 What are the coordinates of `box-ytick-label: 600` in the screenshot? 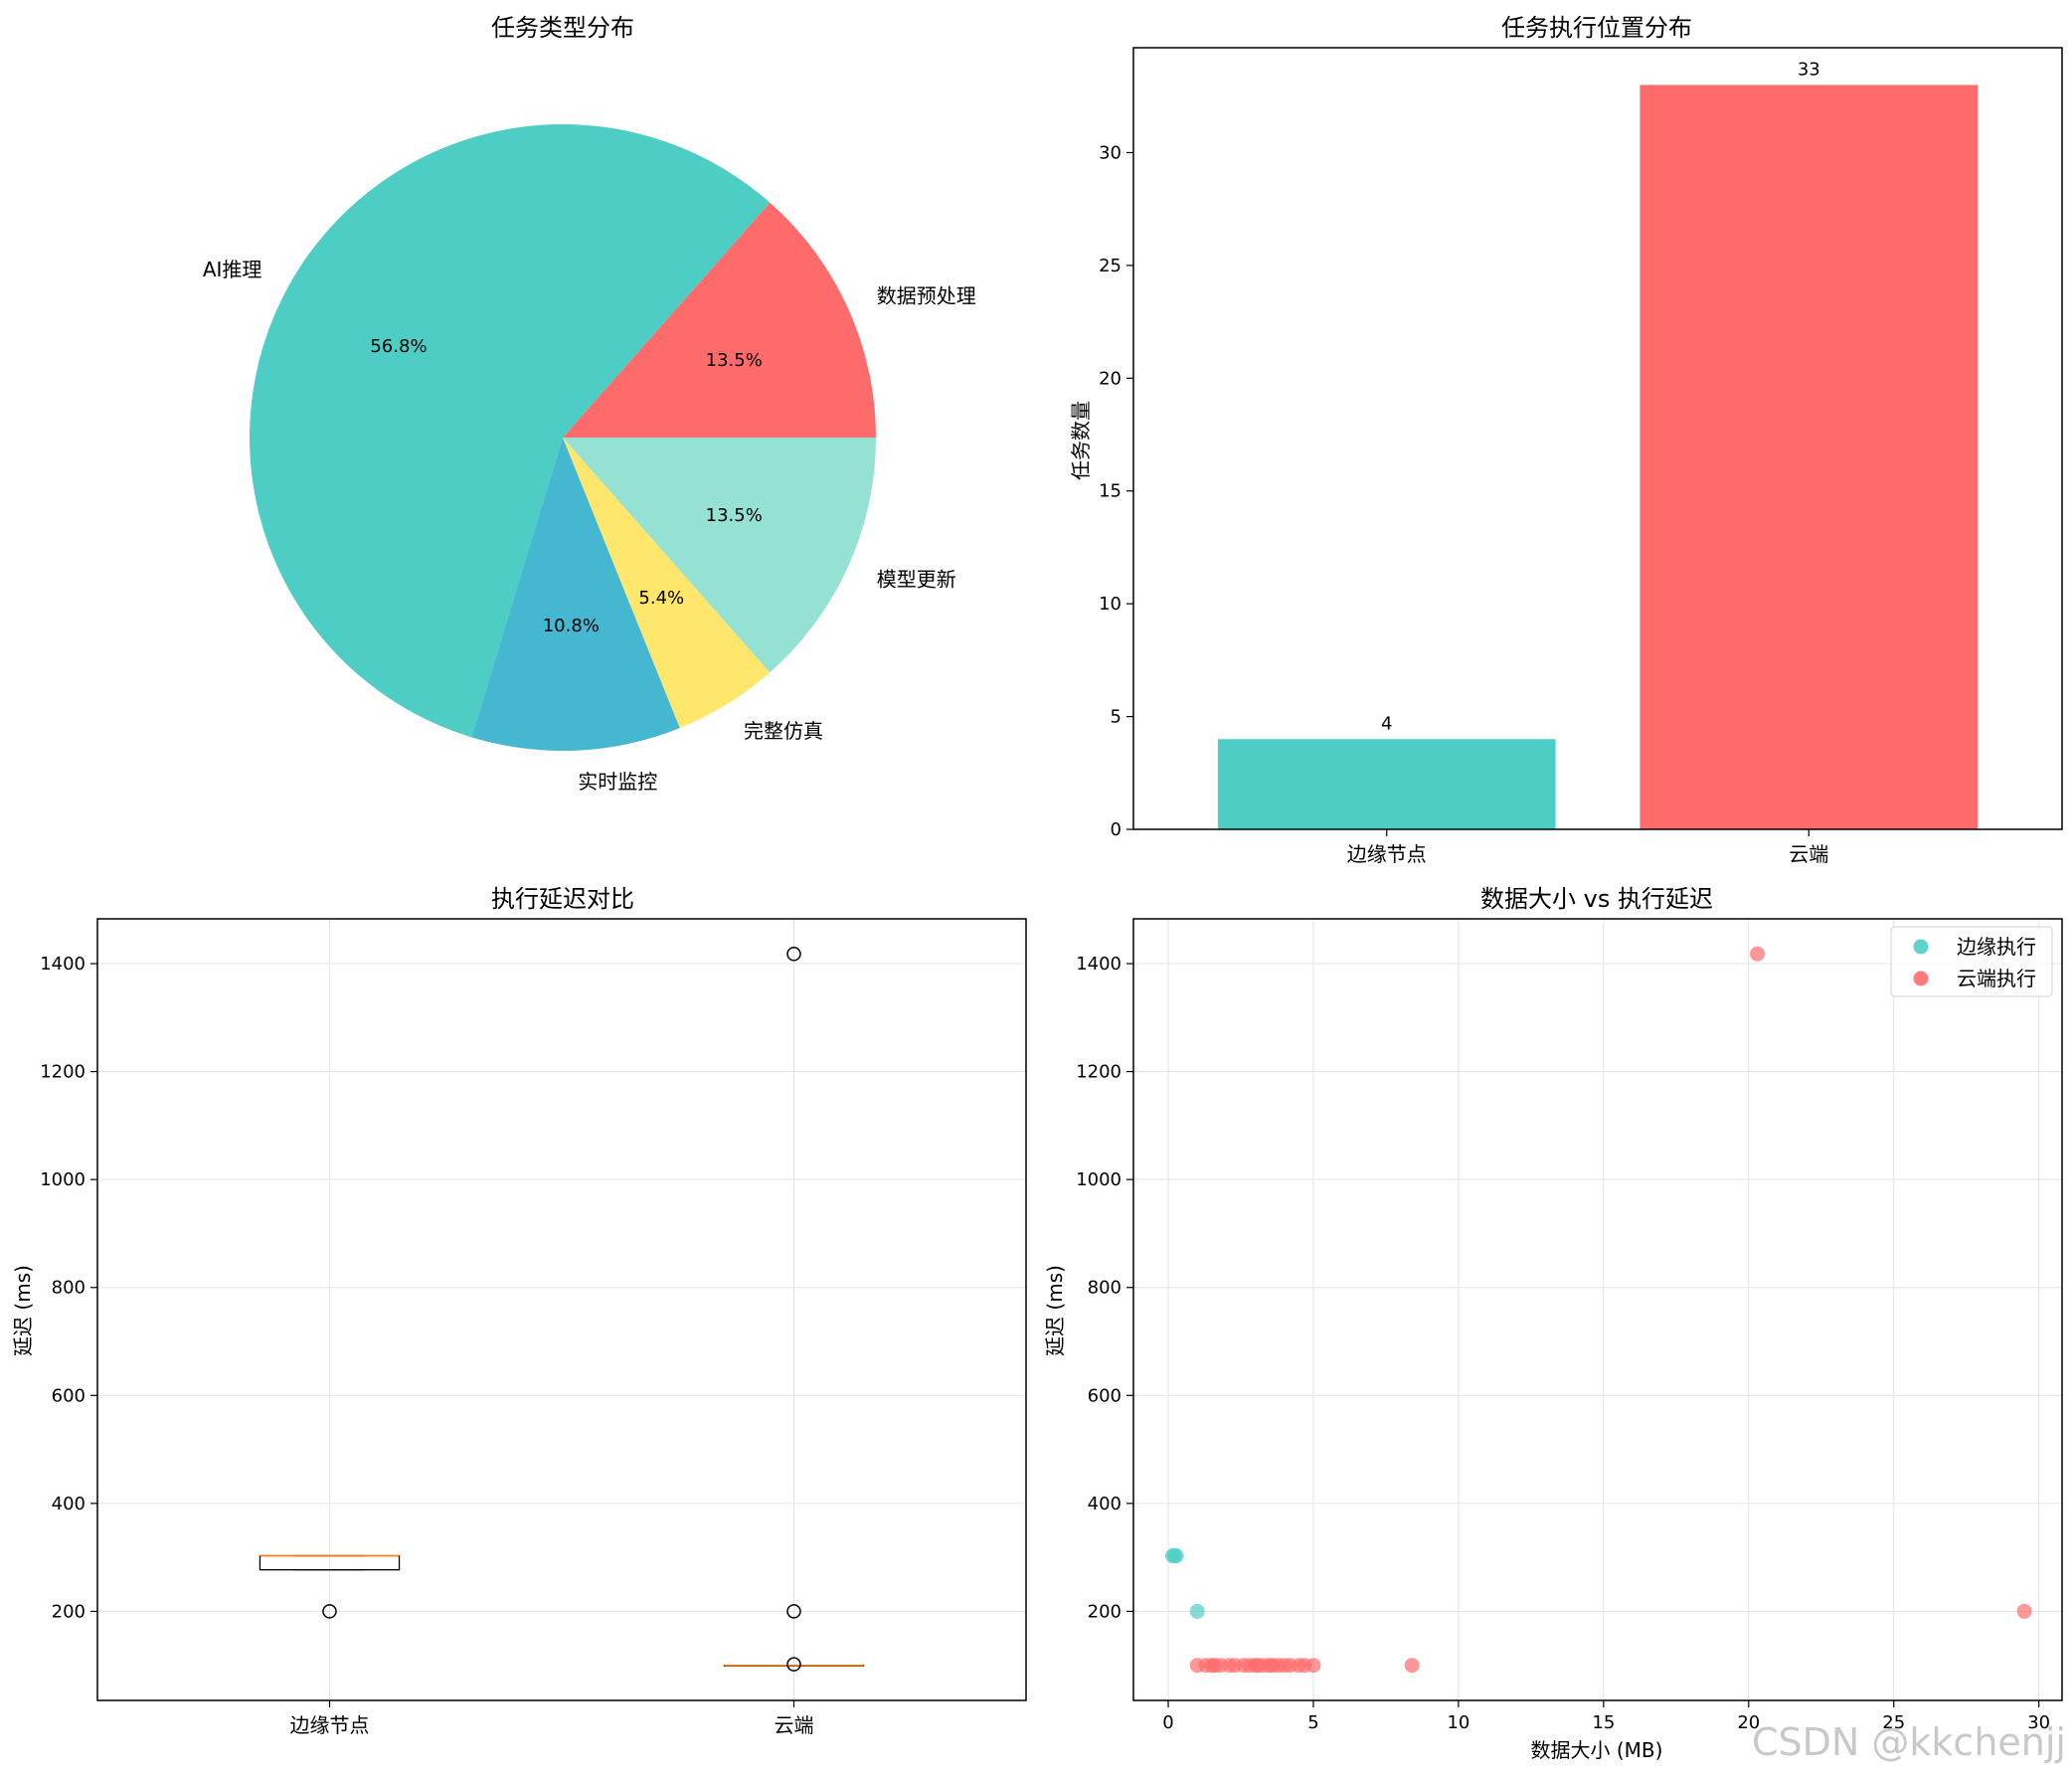 It's located at (69, 1395).